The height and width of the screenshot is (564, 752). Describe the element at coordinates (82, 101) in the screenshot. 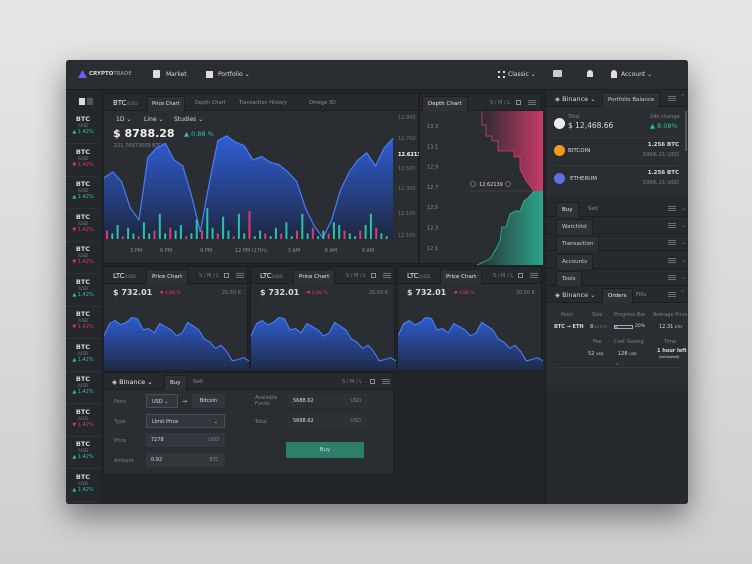

I see `list-view-icon` at that location.